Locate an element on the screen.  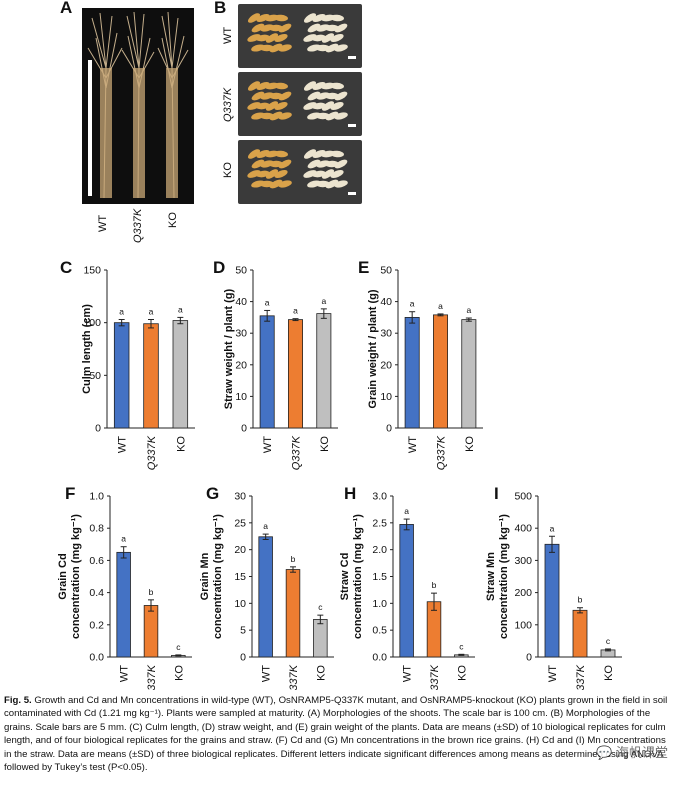
category-label-i-0: WT is located at coordinates (553, 673).